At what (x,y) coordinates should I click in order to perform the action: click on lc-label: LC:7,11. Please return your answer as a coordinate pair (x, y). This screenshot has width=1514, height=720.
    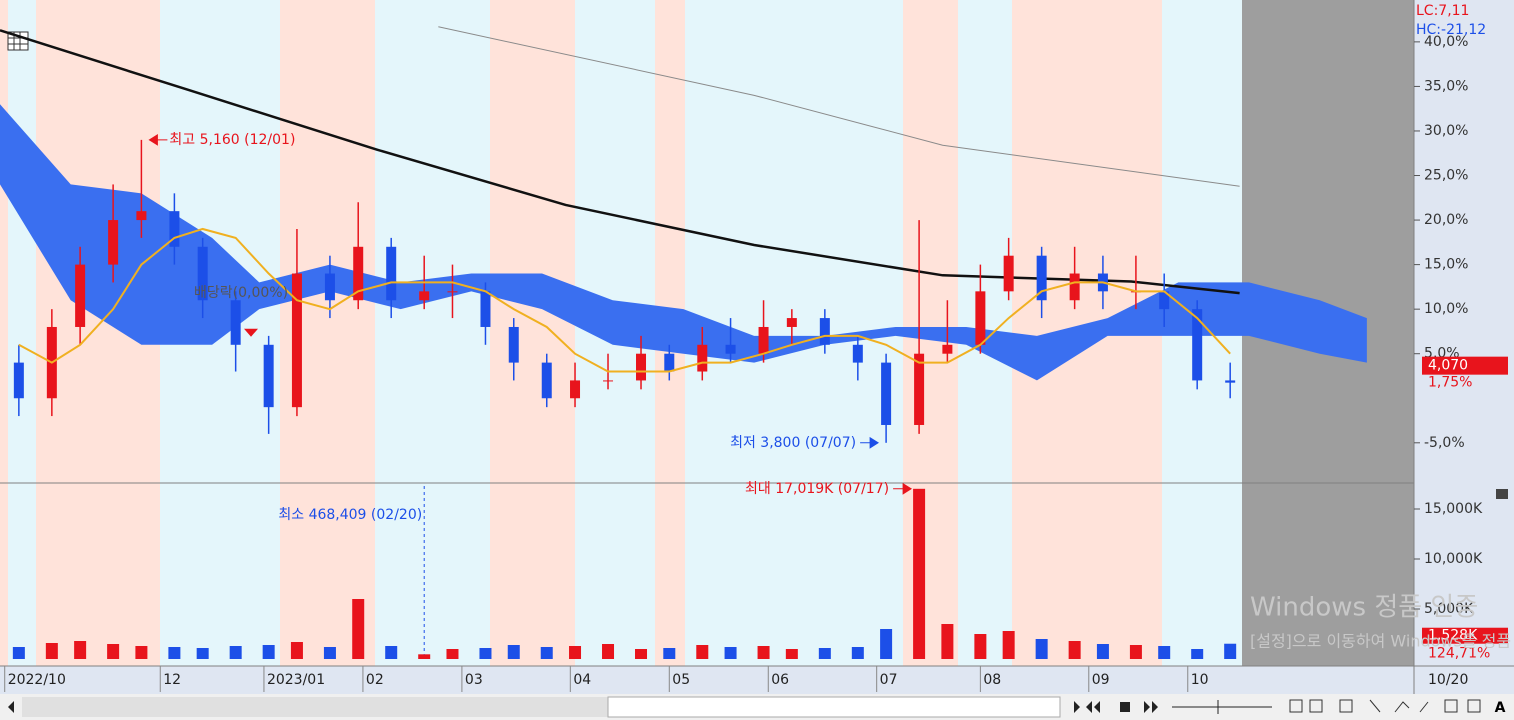
    Looking at the image, I should click on (1442, 11).